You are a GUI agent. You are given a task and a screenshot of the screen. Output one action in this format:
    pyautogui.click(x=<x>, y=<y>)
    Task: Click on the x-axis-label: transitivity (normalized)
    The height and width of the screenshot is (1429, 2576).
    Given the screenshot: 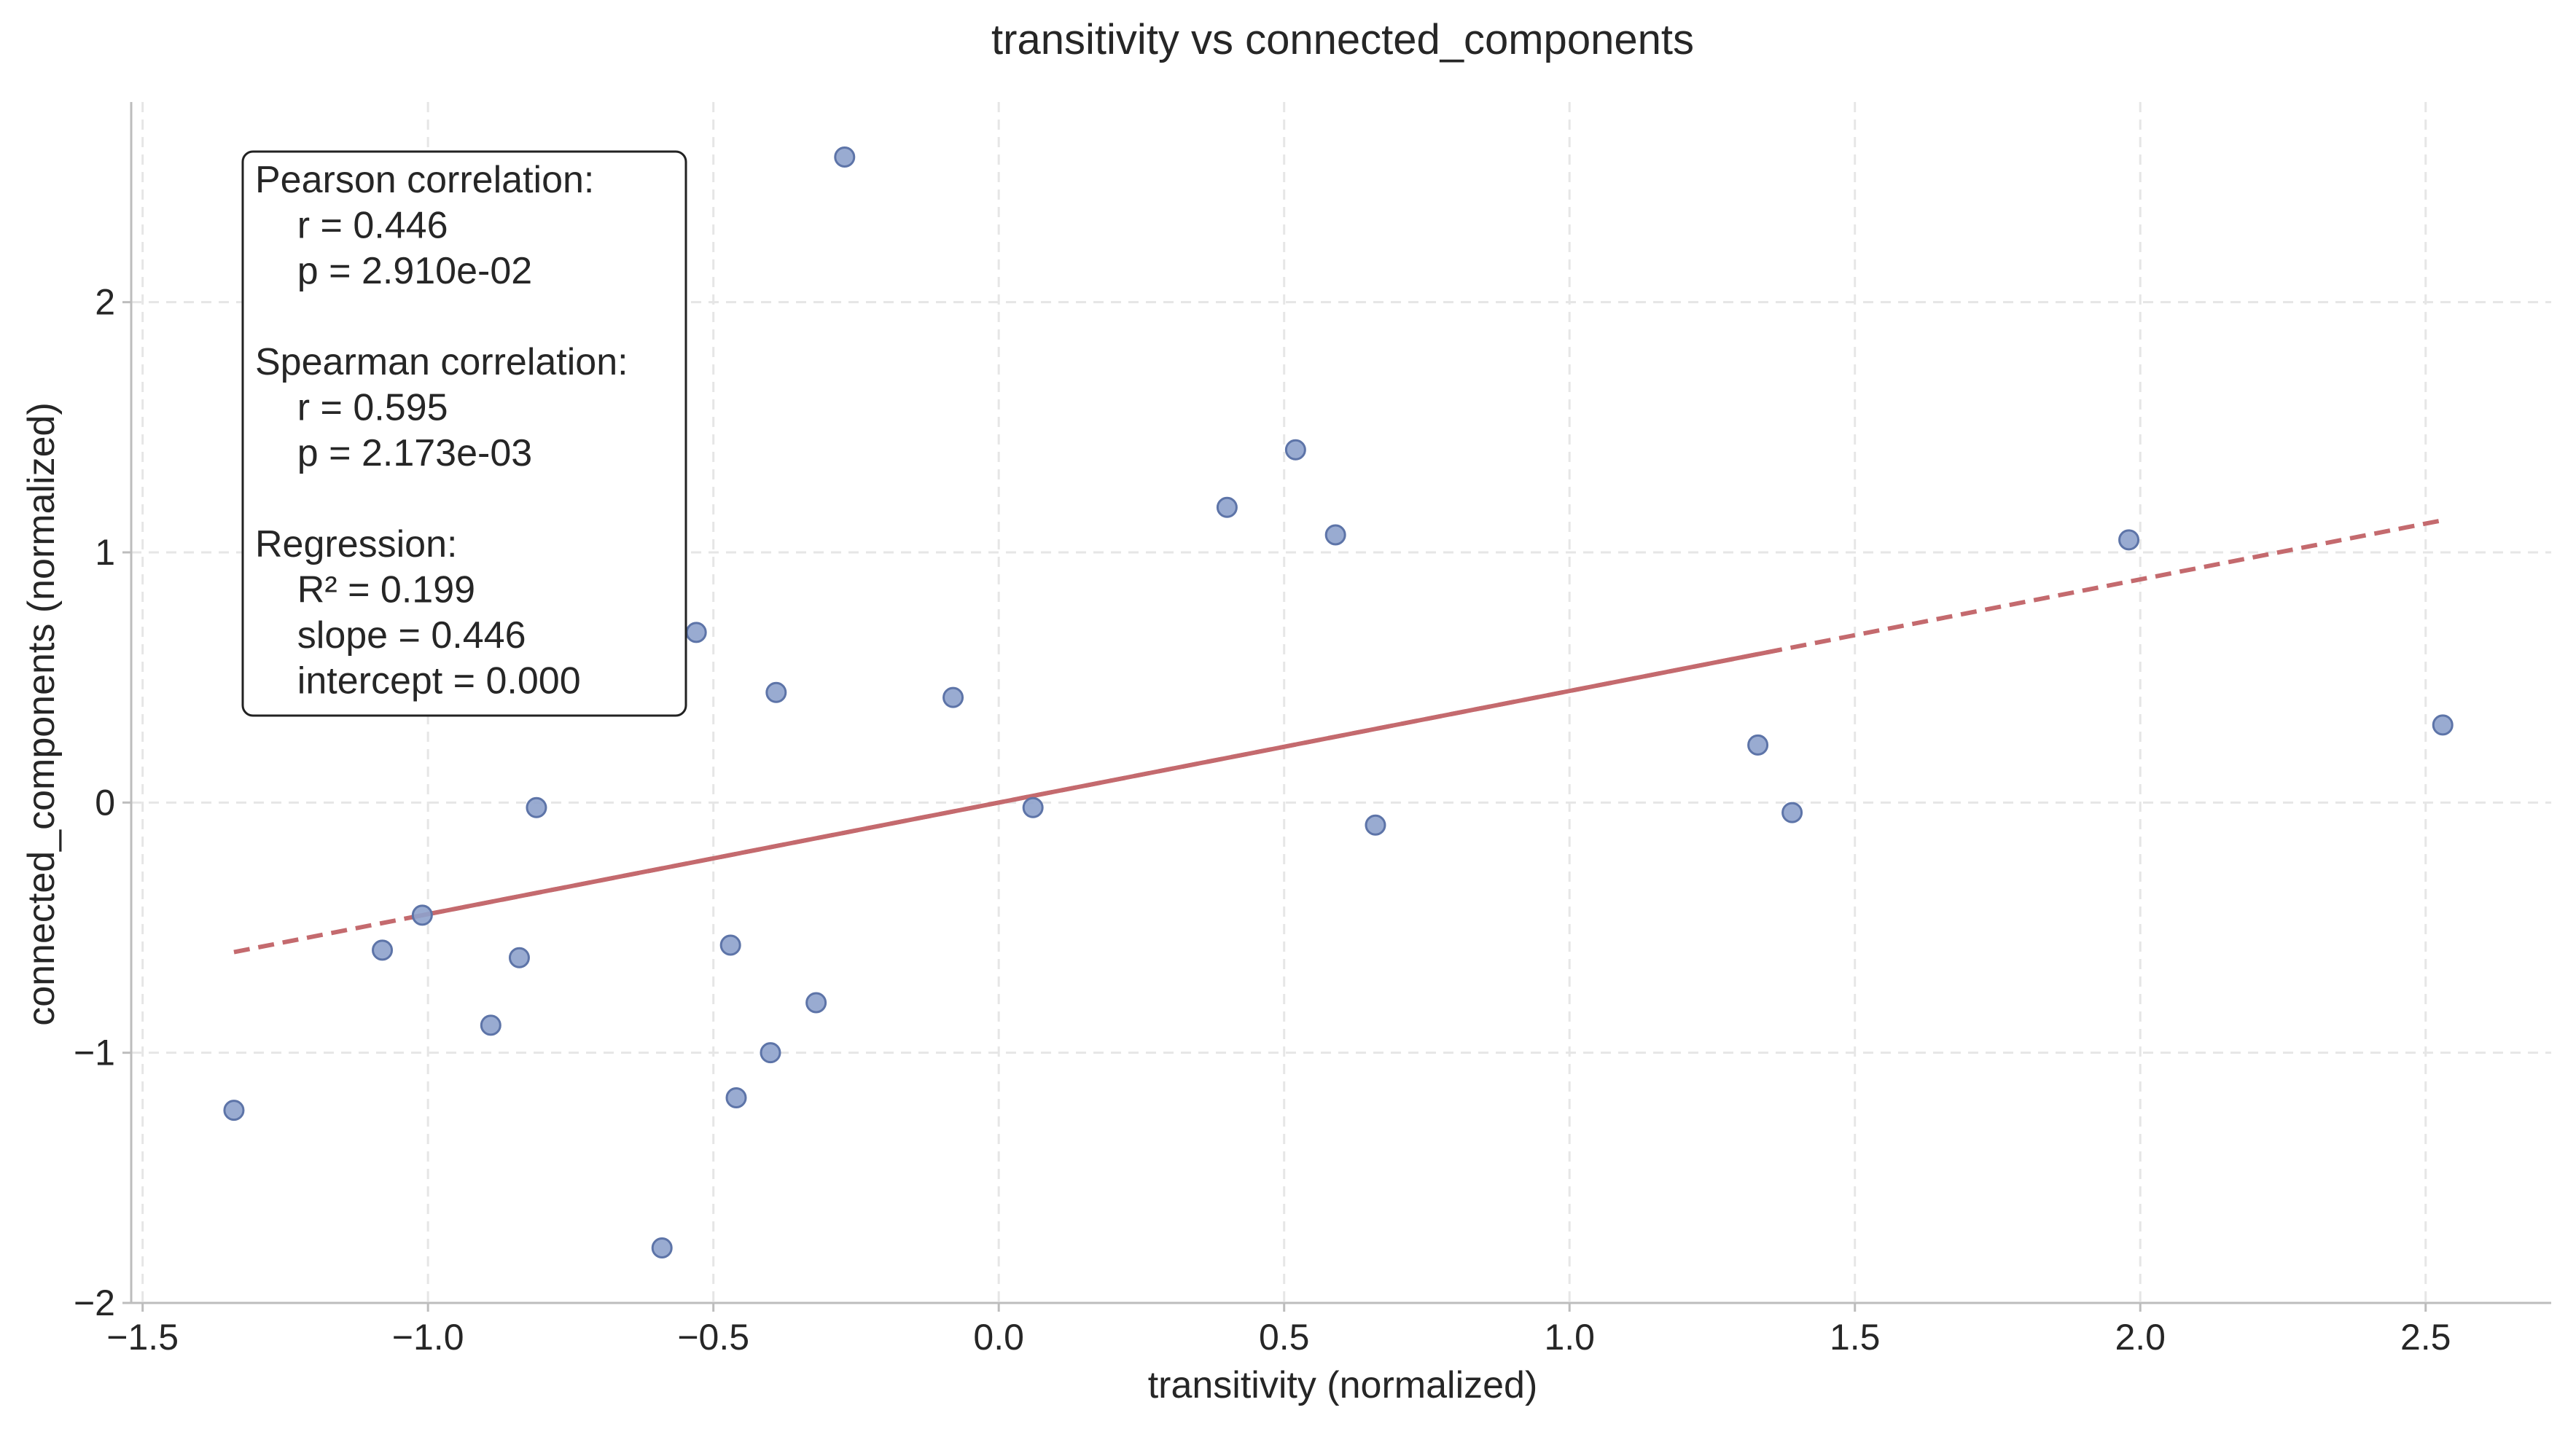 What is the action you would take?
    pyautogui.click(x=1343, y=1385)
    